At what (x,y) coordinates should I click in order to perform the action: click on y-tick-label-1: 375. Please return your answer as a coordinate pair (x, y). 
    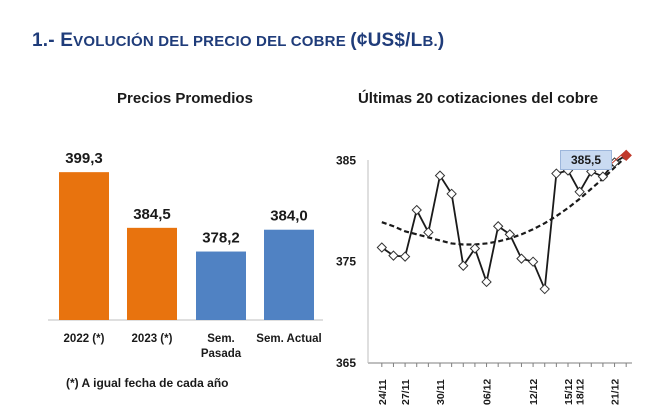
    Looking at the image, I should click on (346, 262).